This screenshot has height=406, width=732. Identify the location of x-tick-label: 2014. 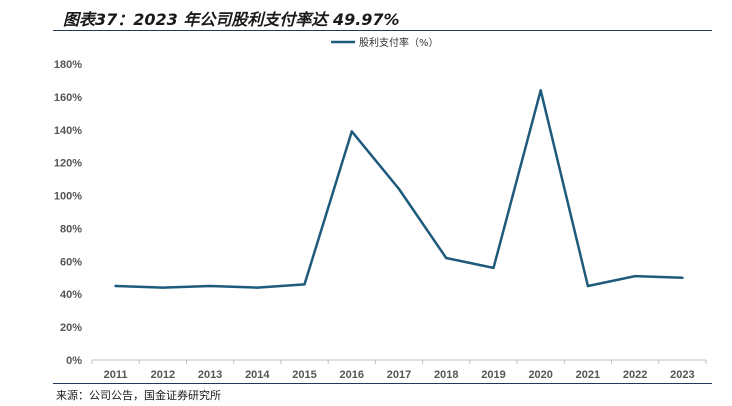
(257, 375).